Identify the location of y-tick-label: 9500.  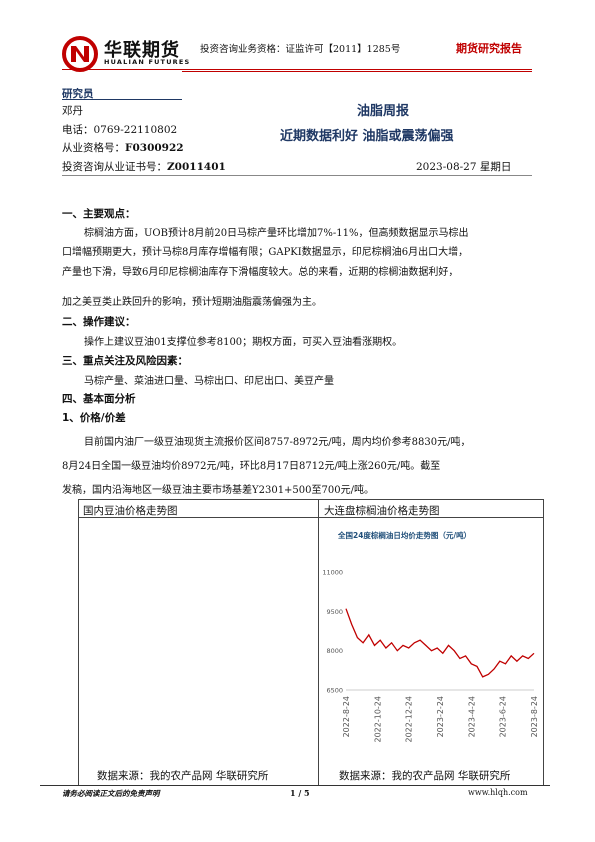
(334, 612).